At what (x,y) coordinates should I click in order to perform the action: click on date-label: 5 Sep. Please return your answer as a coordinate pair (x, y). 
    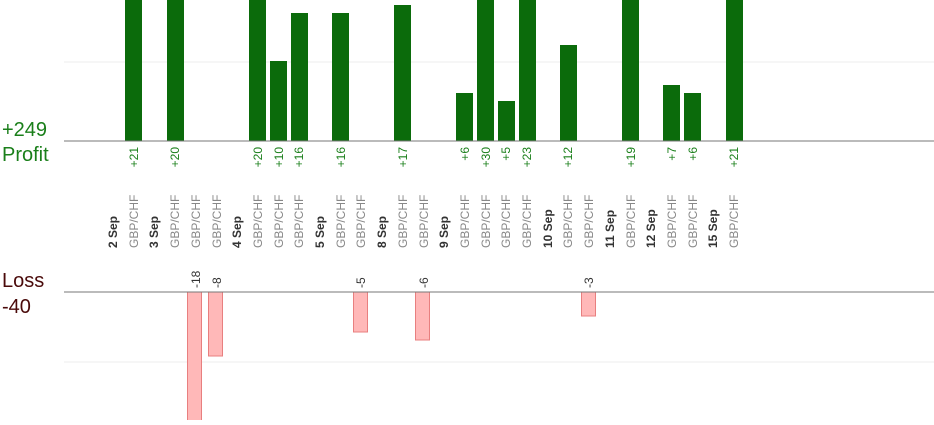
    Looking at the image, I should click on (320, 232).